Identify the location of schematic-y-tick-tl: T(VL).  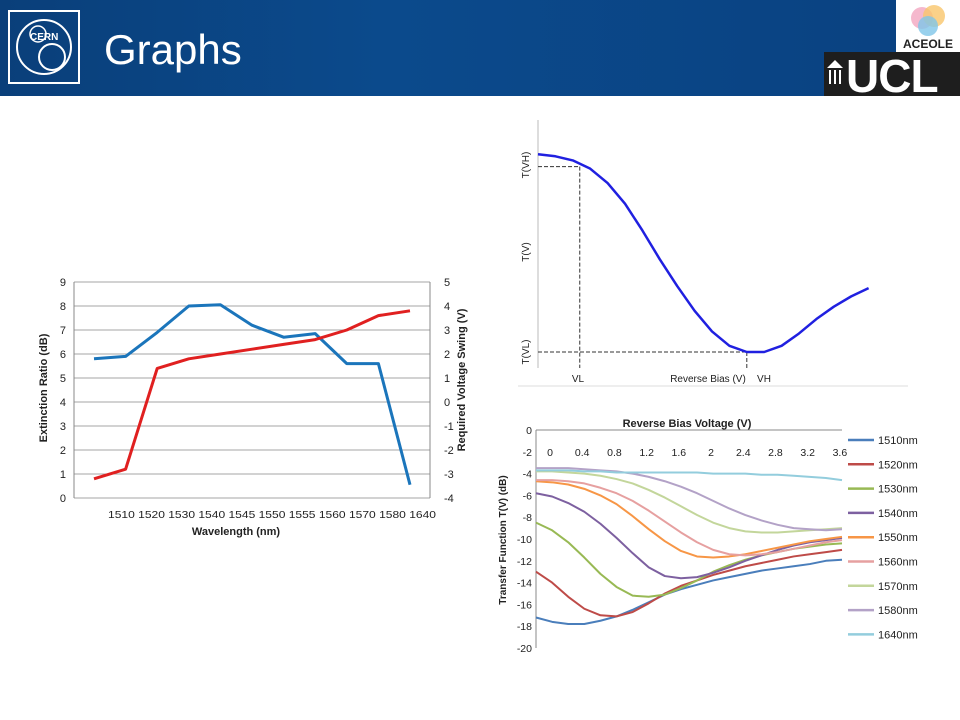
(526, 352).